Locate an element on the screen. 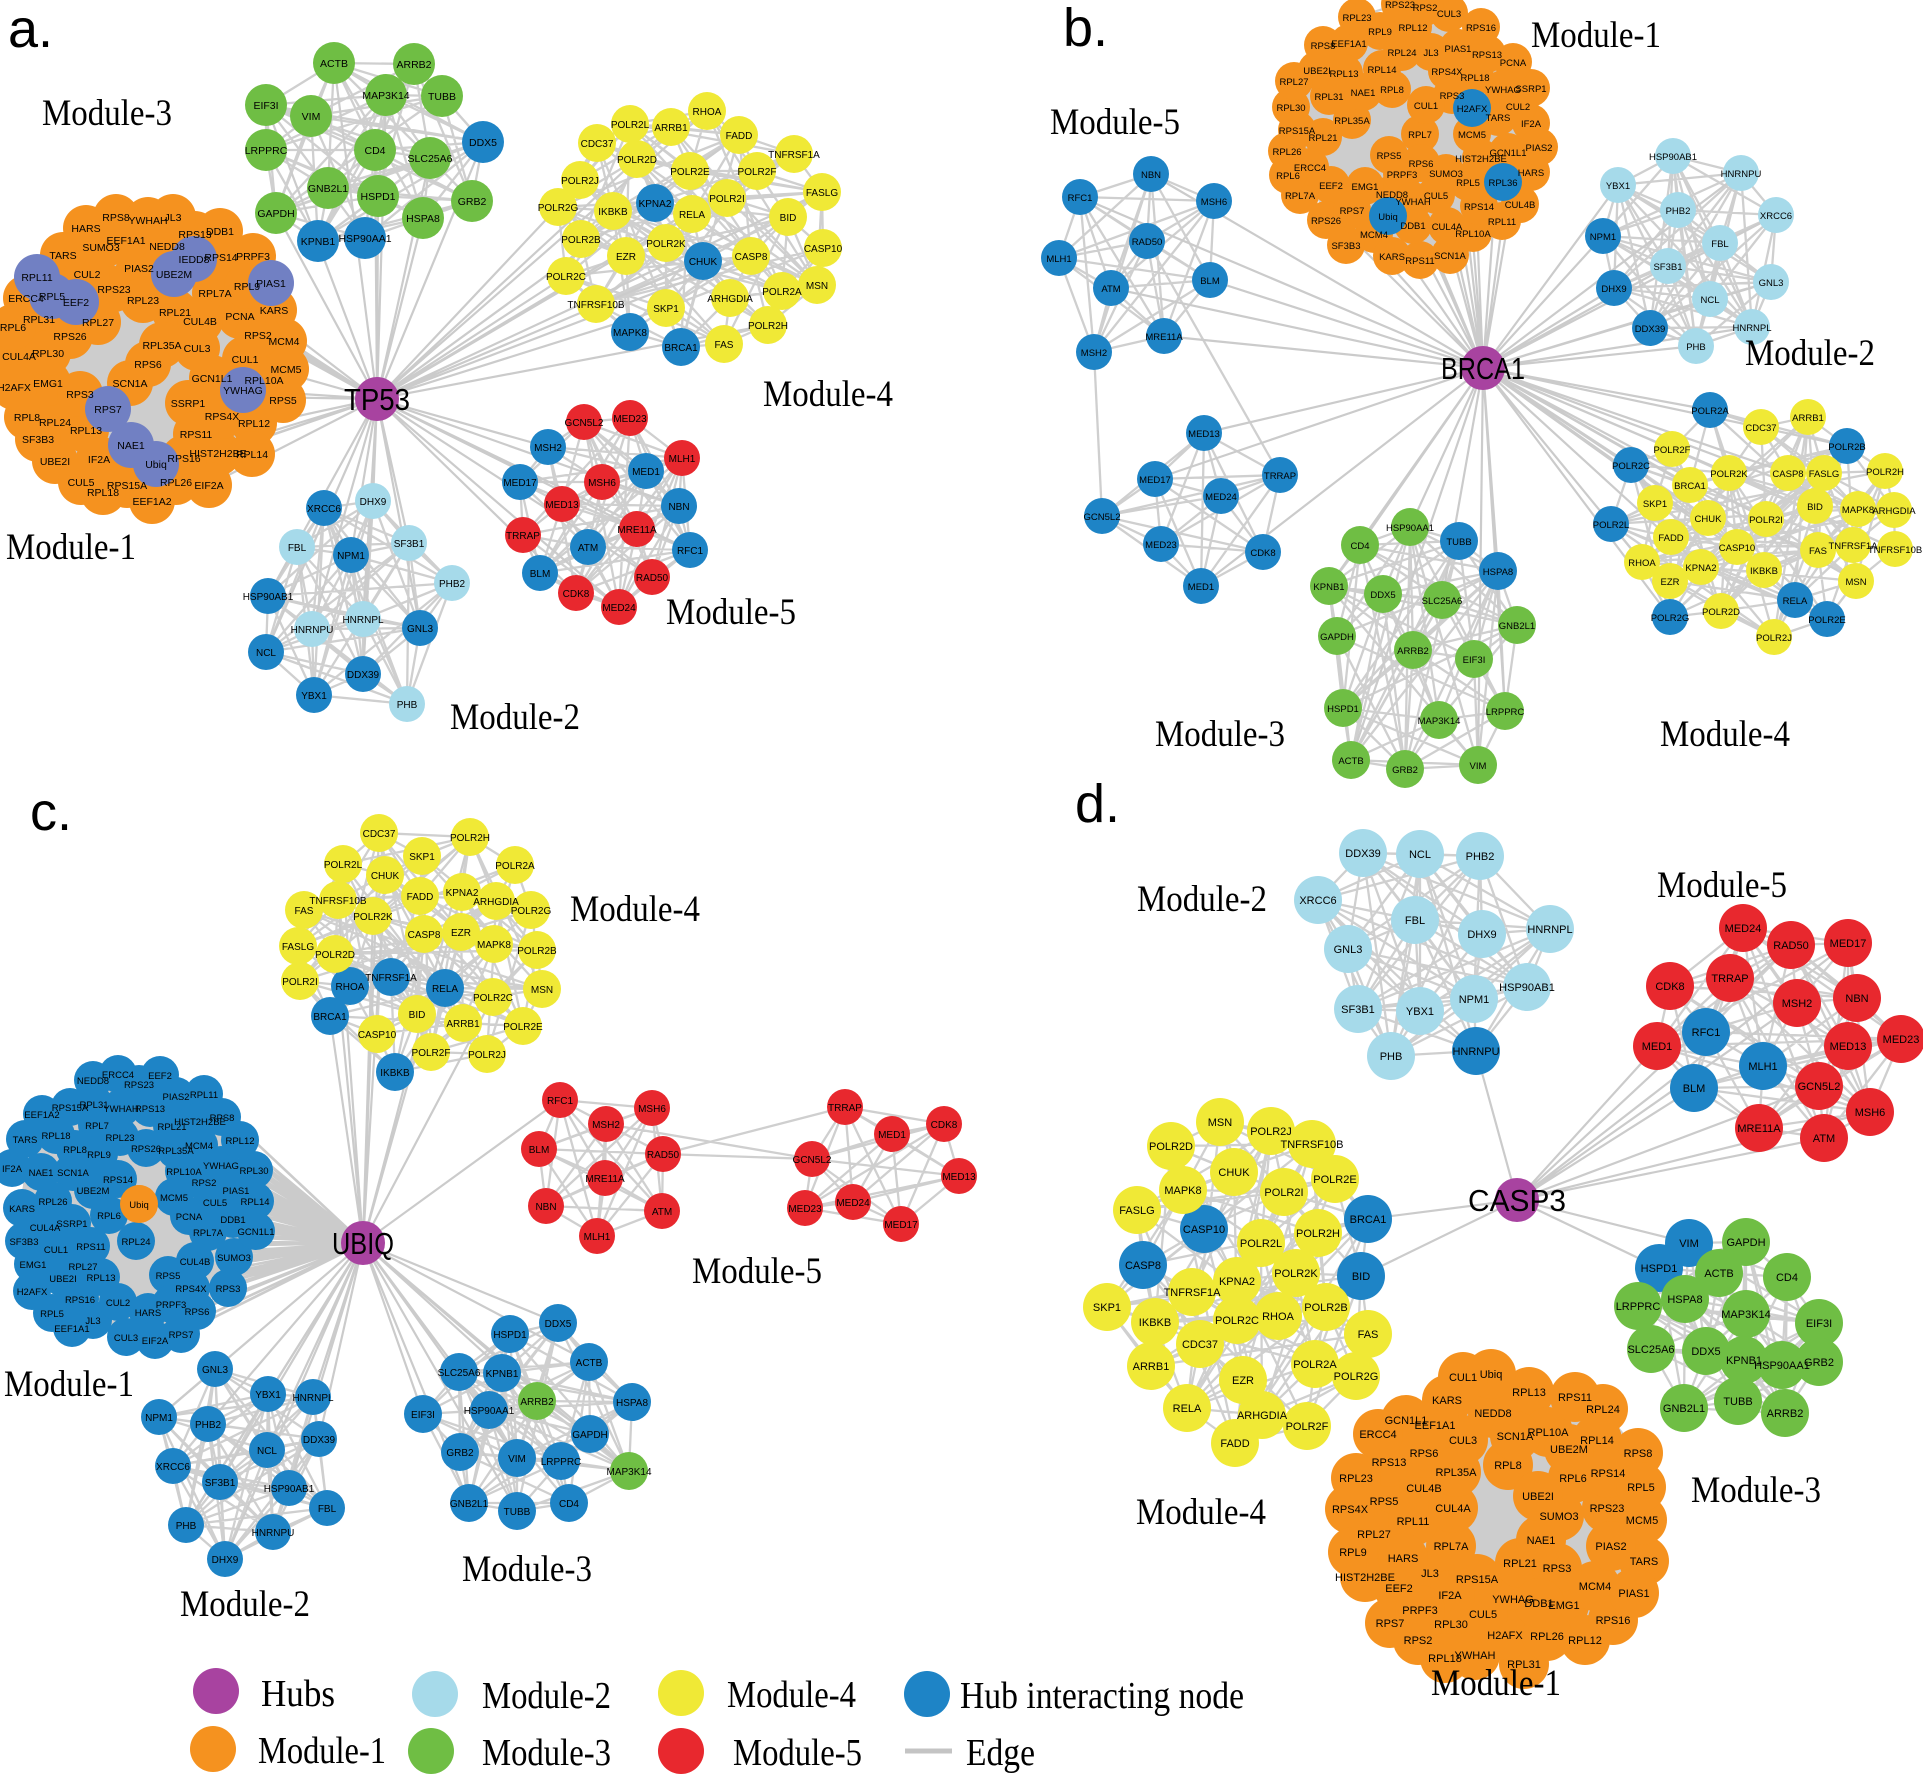 This screenshot has width=1923, height=1780. svg-text: RPS6 is located at coordinates (1424, 1454).